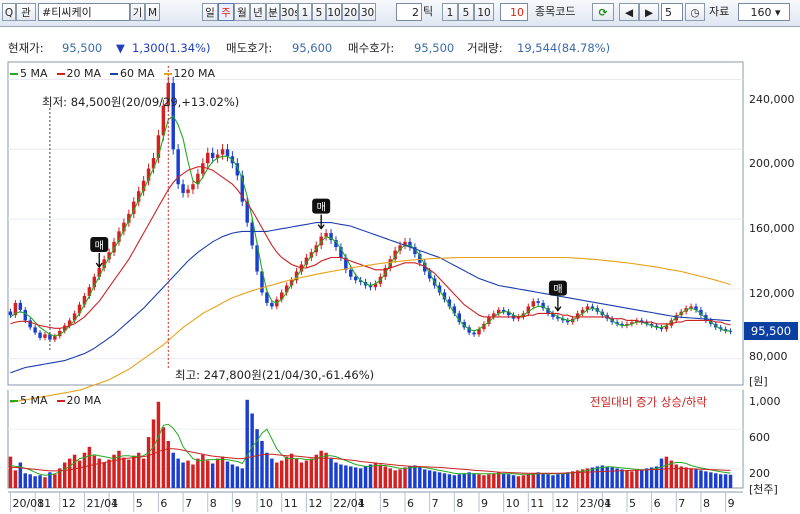 The width and height of the screenshot is (800, 514). What do you see at coordinates (258, 12) in the screenshot?
I see `period-year: 년` at bounding box center [258, 12].